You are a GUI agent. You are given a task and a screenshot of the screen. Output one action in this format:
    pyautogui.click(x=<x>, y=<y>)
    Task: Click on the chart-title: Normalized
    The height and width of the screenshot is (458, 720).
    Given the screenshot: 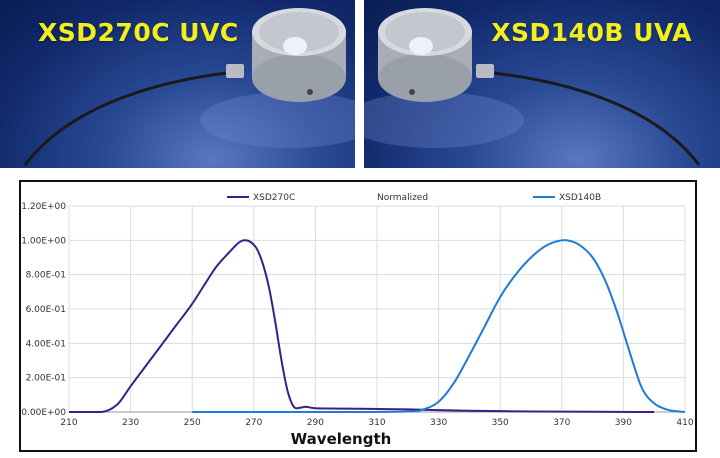 What is the action you would take?
    pyautogui.click(x=402, y=198)
    